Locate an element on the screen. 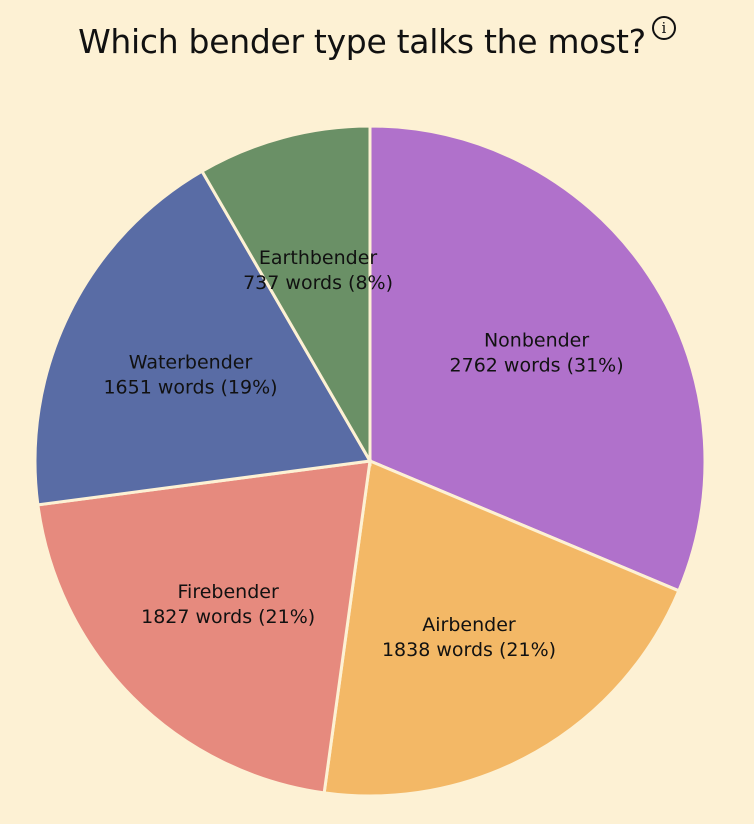  slice-name-waterbender: Waterbender is located at coordinates (191, 363).